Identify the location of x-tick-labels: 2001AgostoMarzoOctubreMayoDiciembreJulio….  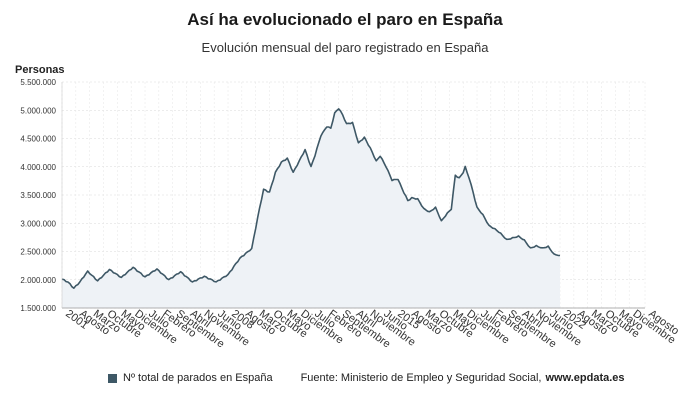
(372, 329).